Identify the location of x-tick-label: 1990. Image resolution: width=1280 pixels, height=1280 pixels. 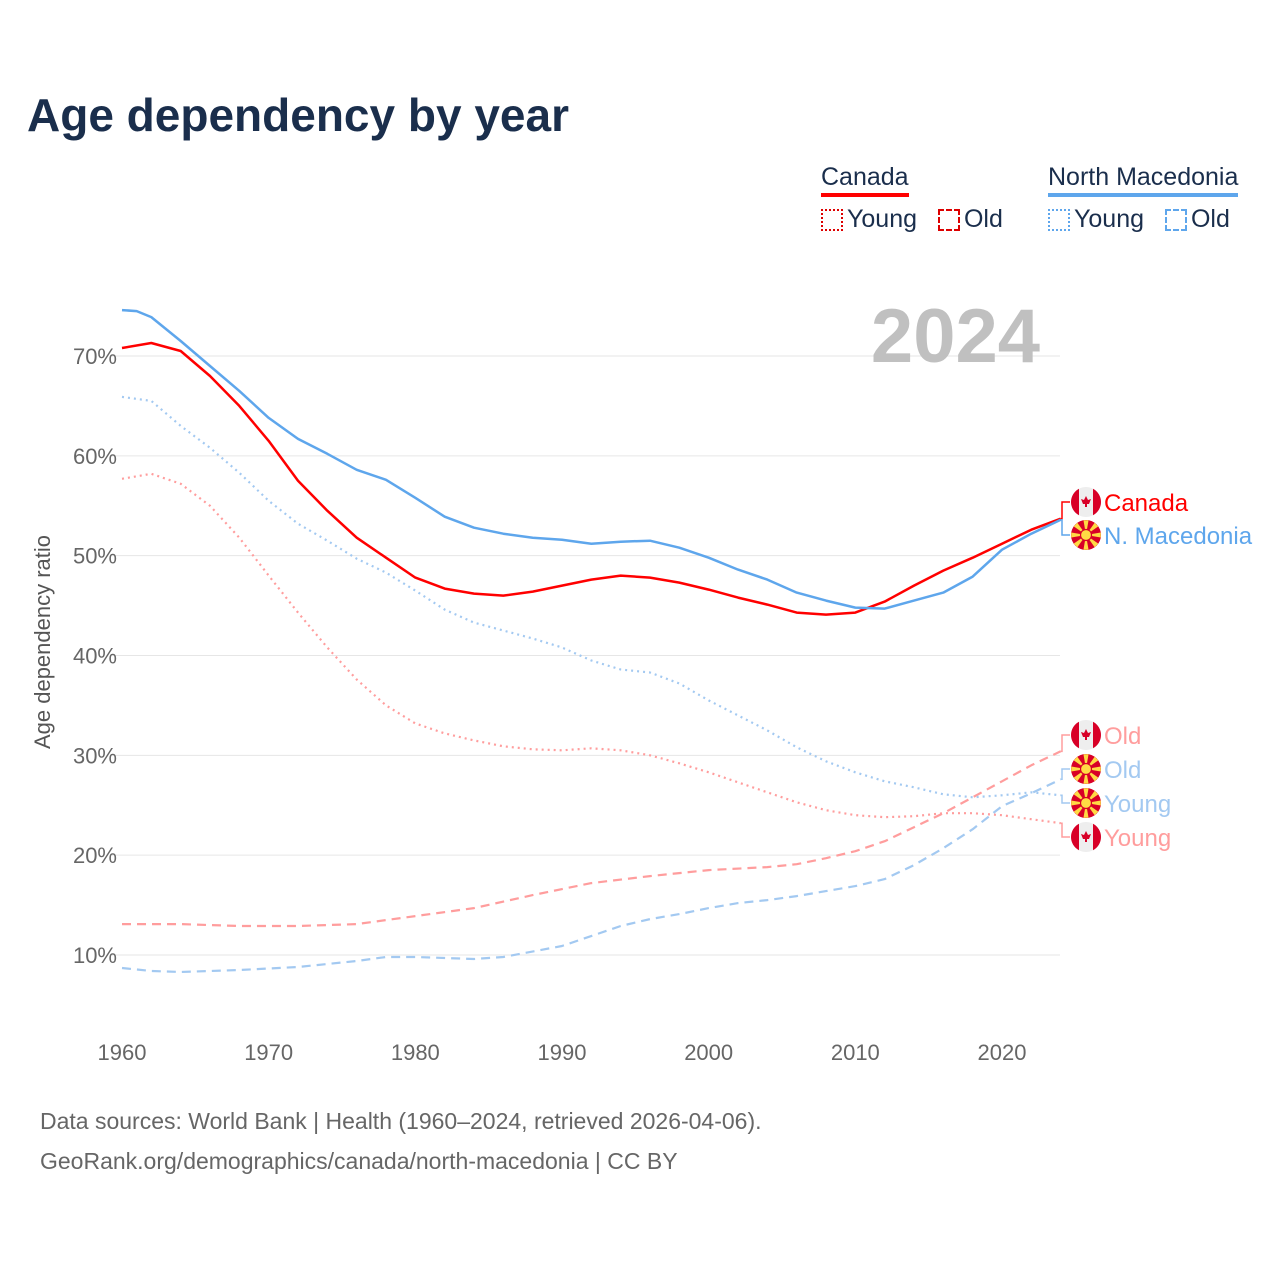
(562, 1052).